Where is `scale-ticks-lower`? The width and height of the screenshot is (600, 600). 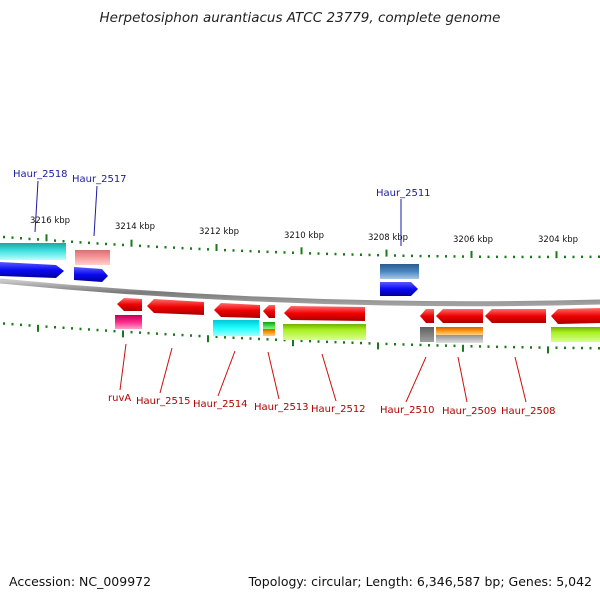 scale-ticks-lower is located at coordinates (301, 338).